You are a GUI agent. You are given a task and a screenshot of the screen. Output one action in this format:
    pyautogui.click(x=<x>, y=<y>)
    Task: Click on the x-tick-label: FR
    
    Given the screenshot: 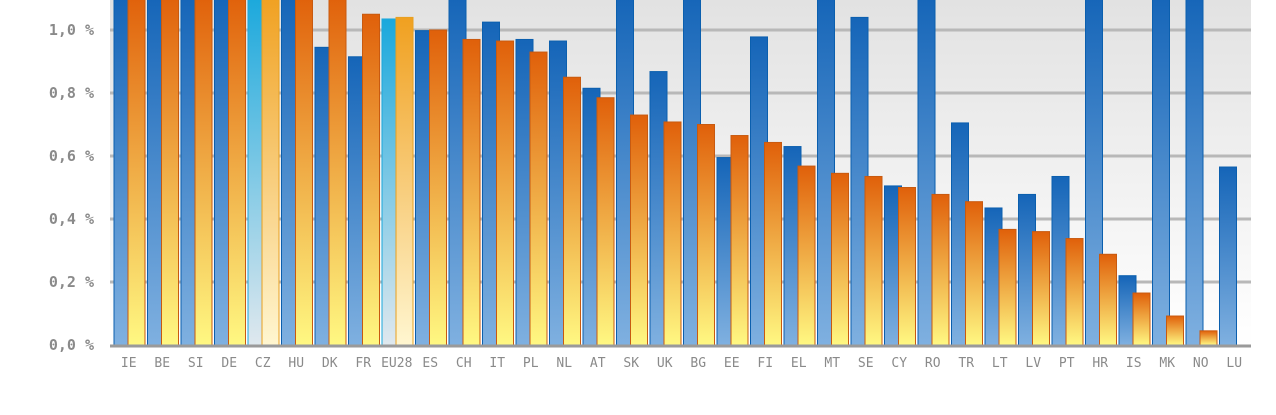 What is the action you would take?
    pyautogui.click(x=363, y=363)
    